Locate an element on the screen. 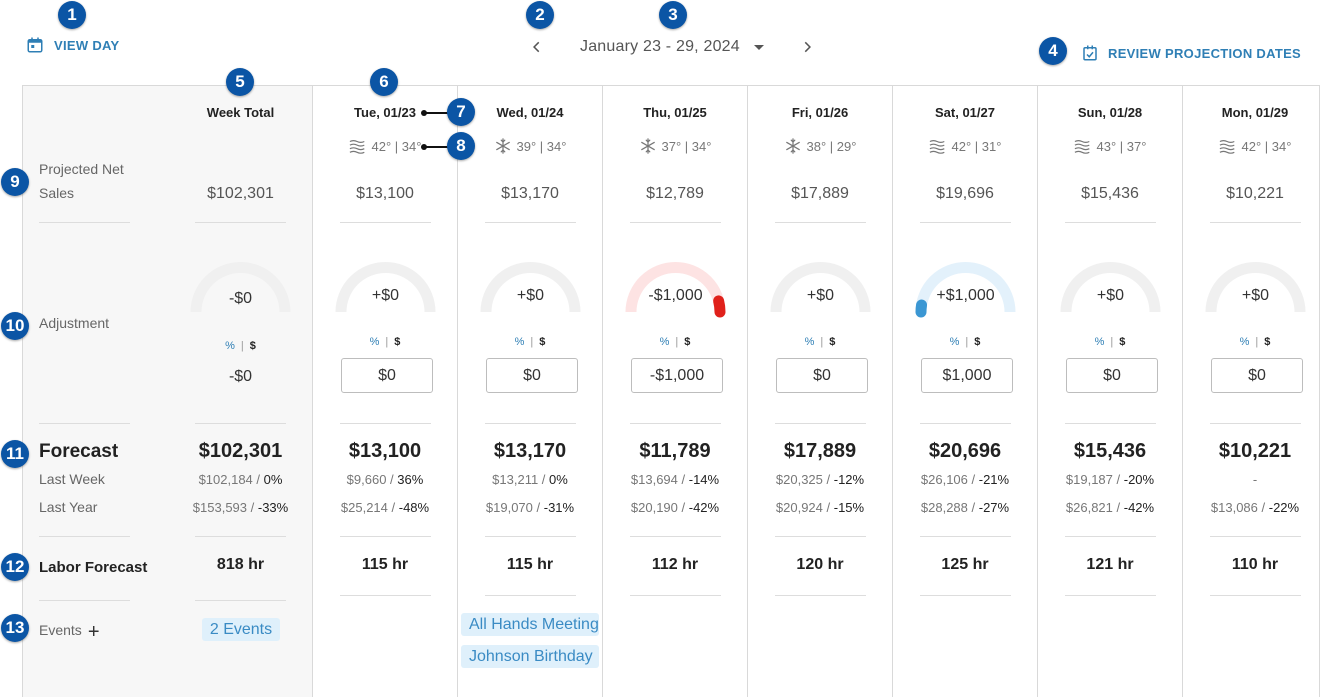 This screenshot has width=1324, height=697. view-day-button: VIEW DAY is located at coordinates (73, 45).